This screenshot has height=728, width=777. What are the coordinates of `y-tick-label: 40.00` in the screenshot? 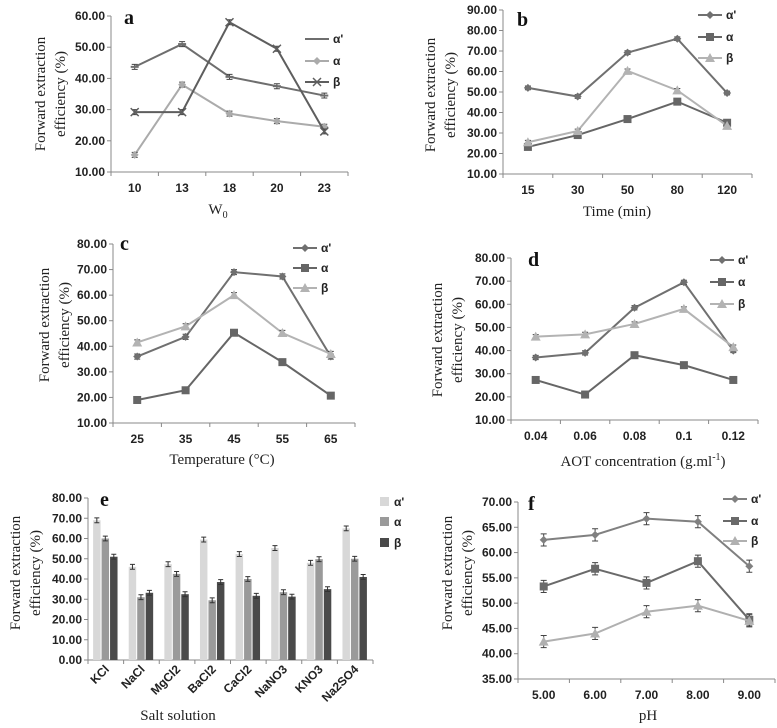 It's located at (482, 113).